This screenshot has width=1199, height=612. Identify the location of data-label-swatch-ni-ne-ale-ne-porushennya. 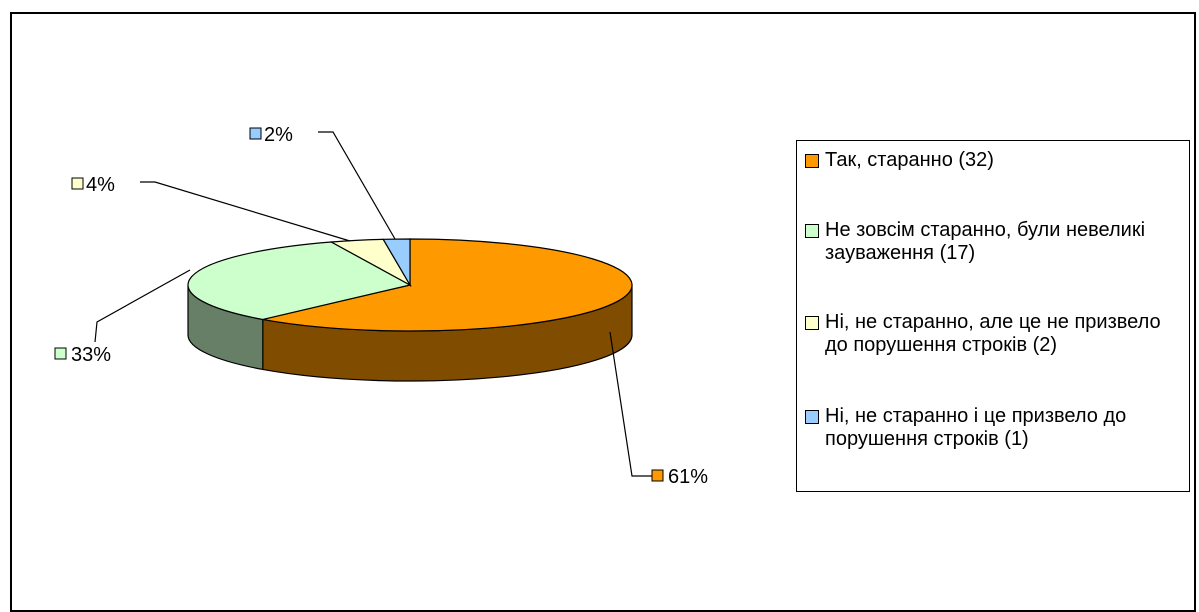
(77, 183).